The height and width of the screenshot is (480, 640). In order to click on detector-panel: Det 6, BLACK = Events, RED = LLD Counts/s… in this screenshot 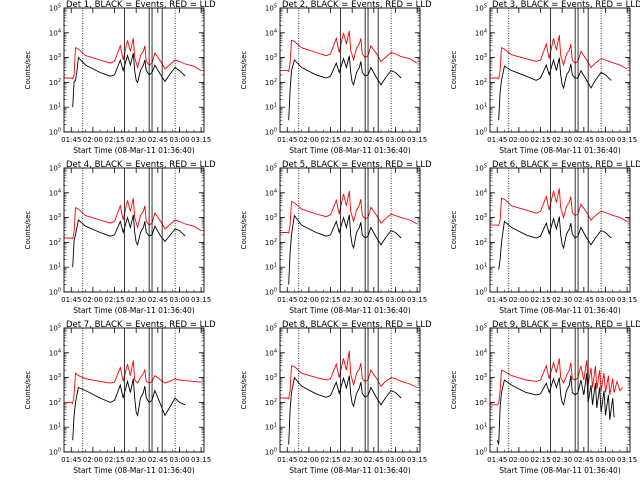, I will do `click(545, 237)`.